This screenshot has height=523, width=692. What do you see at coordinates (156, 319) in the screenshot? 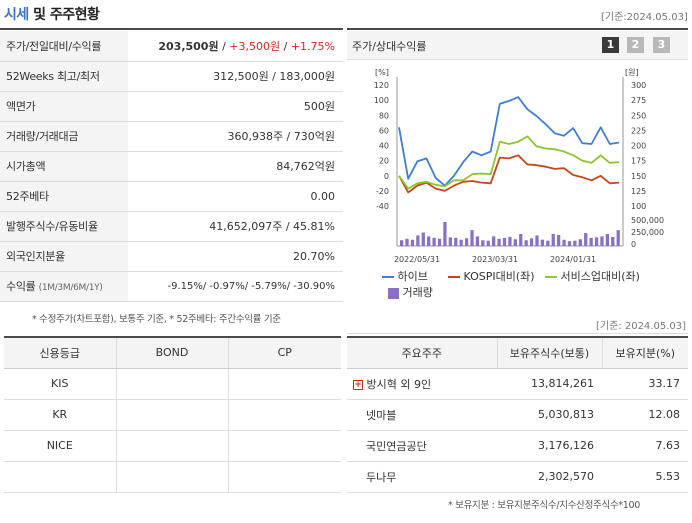
I see `footnote: * 수정주가(차트포함), 보통주 기준, * 52주베타: 주간수익률 기준` at bounding box center [156, 319].